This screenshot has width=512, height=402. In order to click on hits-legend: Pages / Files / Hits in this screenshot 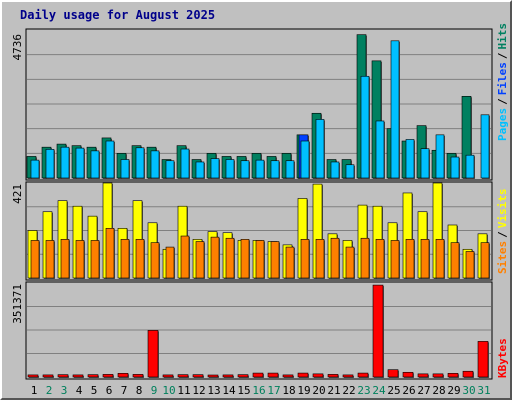, I will do `click(502, 82)`.